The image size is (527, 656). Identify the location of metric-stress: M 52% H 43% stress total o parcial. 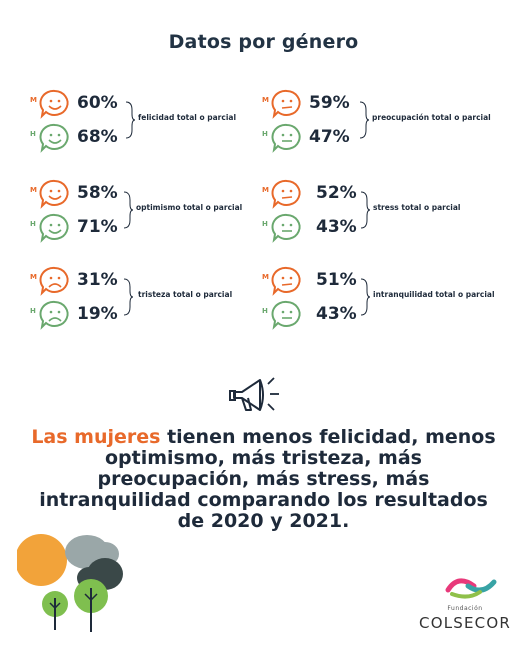
(387, 211).